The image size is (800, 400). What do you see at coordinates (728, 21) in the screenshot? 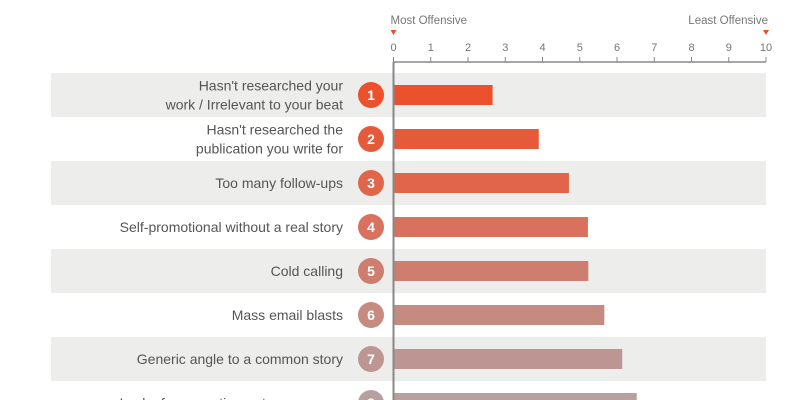
I see `least-offensive-label: Least Offensive` at bounding box center [728, 21].